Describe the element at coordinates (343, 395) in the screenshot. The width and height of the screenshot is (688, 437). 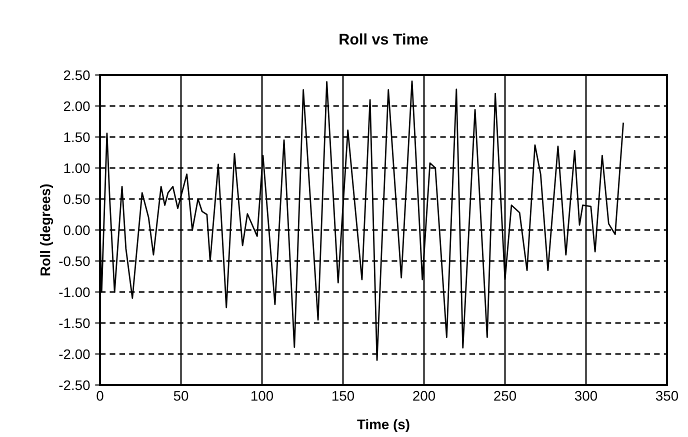
I see `x-tick-label: 150` at that location.